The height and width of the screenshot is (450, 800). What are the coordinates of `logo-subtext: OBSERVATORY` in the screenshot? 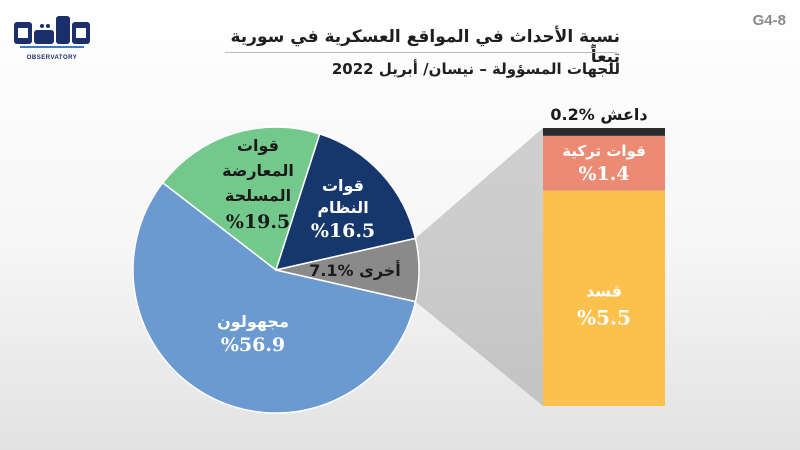 It's located at (52, 58).